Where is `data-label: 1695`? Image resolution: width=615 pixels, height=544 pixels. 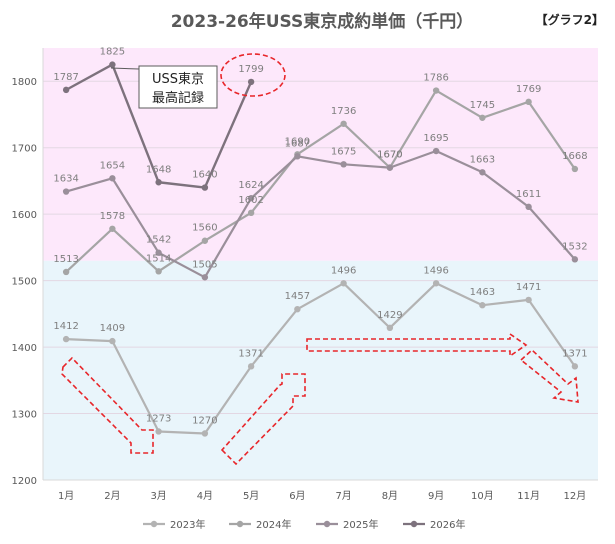
data-label: 1695 is located at coordinates (435, 138).